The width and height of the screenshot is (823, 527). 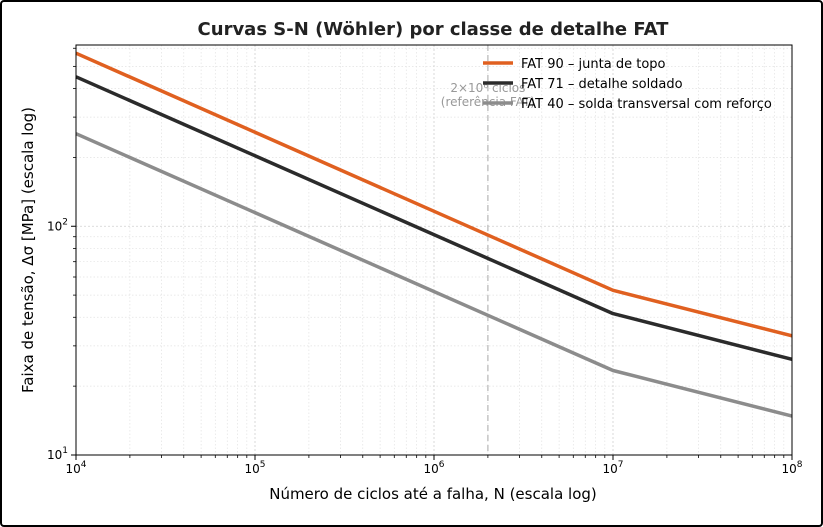 What do you see at coordinates (612, 468) in the screenshot?
I see `x-tick-label: 10⁷` at bounding box center [612, 468].